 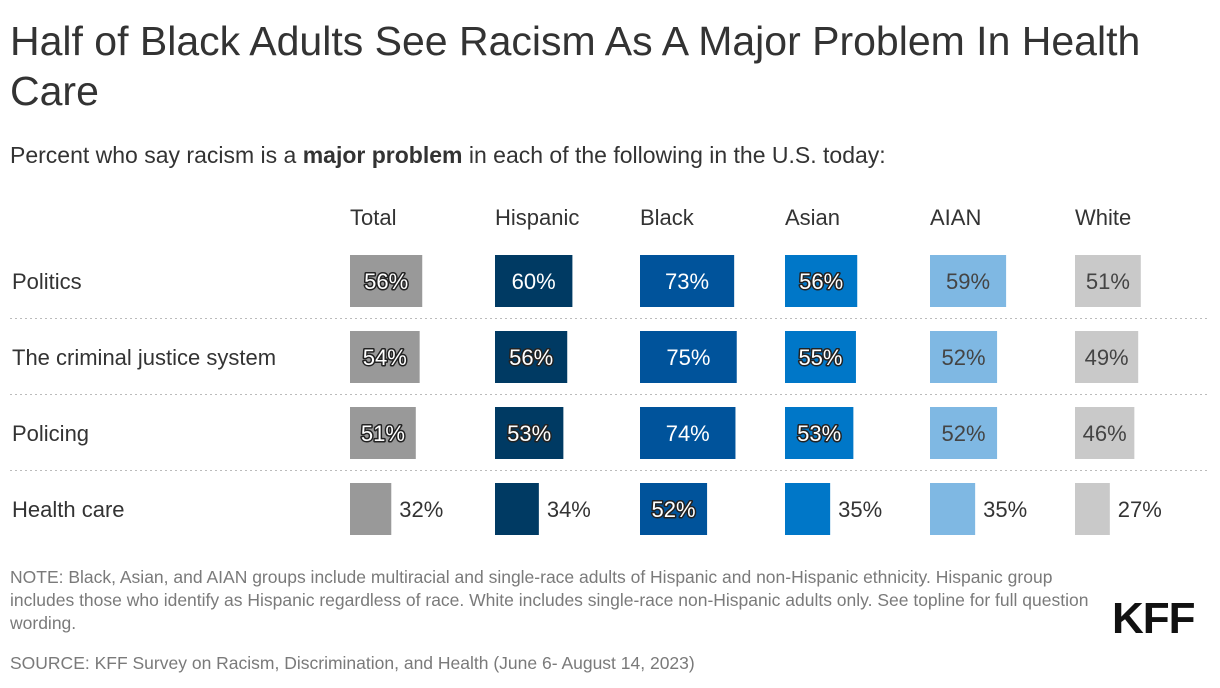 I want to click on row-label: The criminal justice system, so click(x=144, y=357).